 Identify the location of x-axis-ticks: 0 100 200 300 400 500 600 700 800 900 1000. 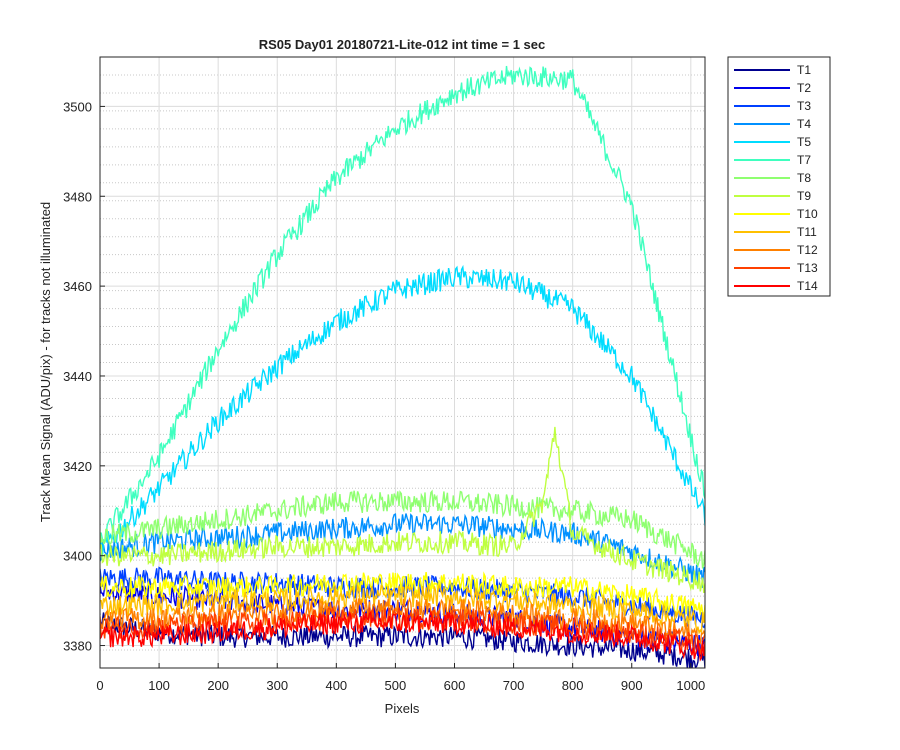
(400, 678).